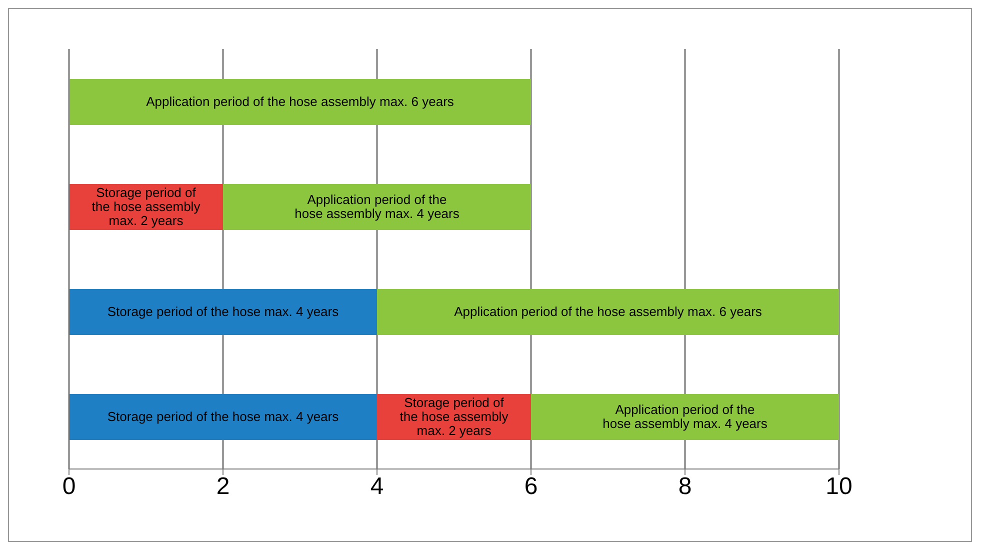 The height and width of the screenshot is (551, 981). I want to click on x-tick-label: 6, so click(531, 486).